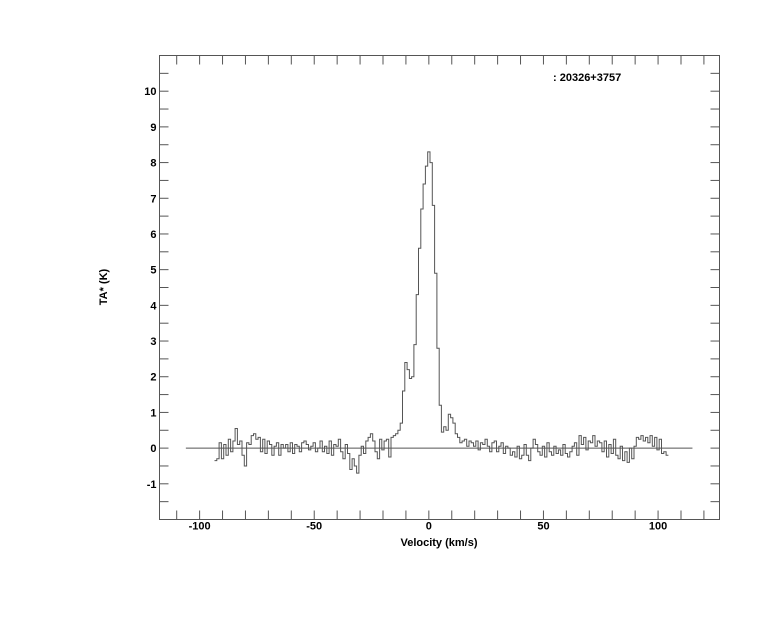 This screenshot has width=774, height=617. What do you see at coordinates (314, 527) in the screenshot?
I see `x-tick-label: -50` at bounding box center [314, 527].